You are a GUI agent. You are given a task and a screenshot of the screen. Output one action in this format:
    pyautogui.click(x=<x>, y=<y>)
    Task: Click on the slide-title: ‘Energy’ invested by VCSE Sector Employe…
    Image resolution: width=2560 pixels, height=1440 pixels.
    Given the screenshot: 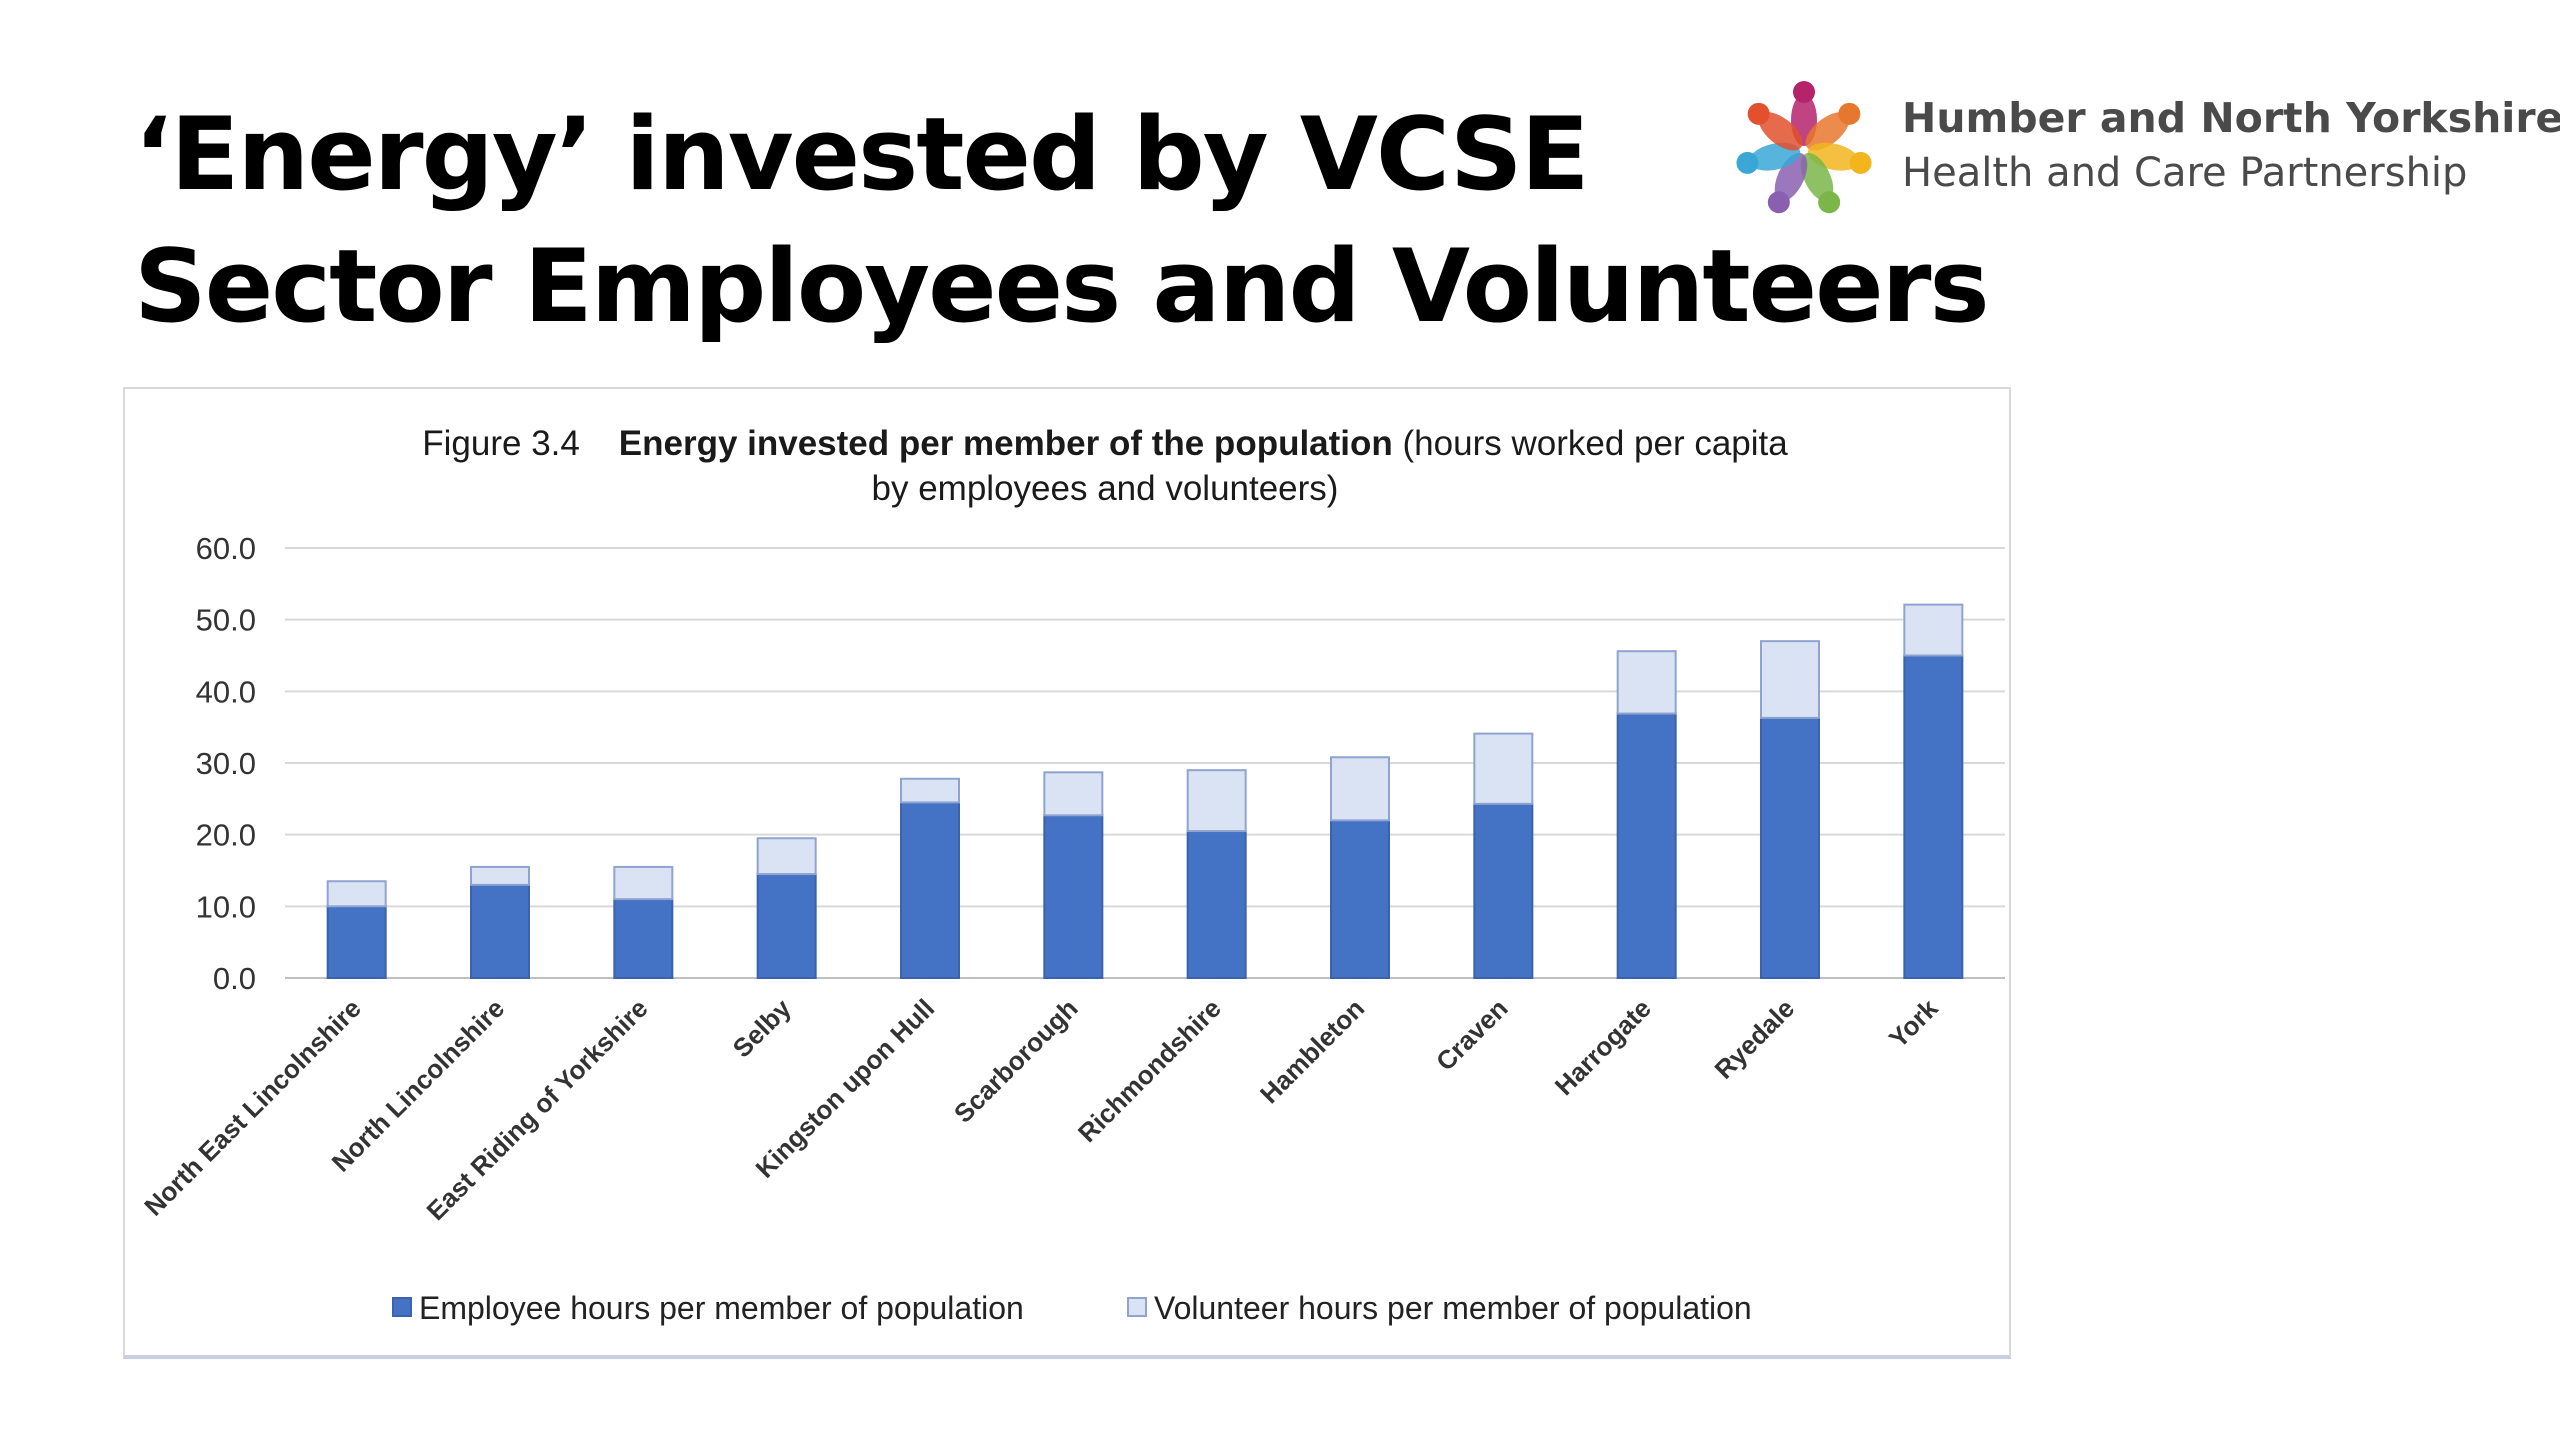 What is the action you would take?
    pyautogui.click(x=1062, y=220)
    